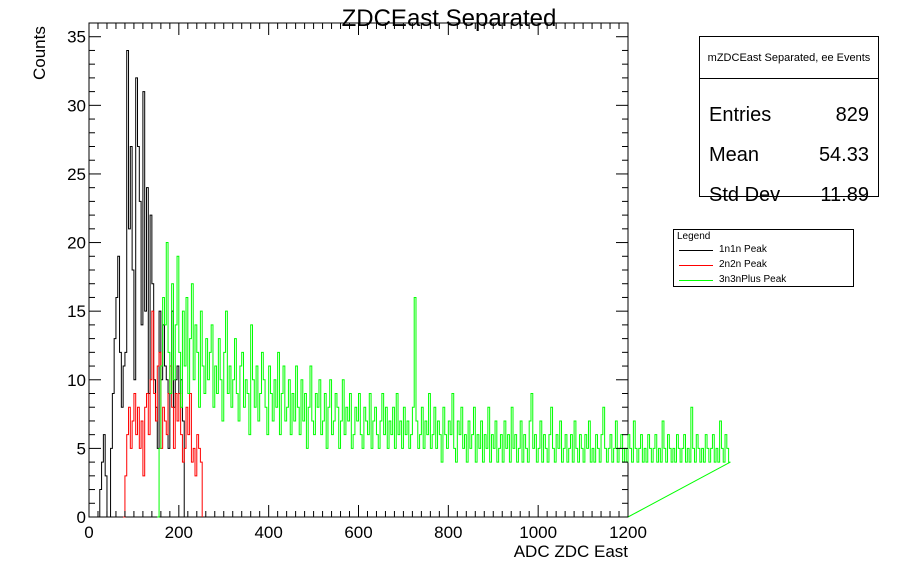 Image resolution: width=898 pixels, height=575 pixels. What do you see at coordinates (789, 195) in the screenshot?
I see `stats-row-stddev: Std Dev 11.89` at bounding box center [789, 195].